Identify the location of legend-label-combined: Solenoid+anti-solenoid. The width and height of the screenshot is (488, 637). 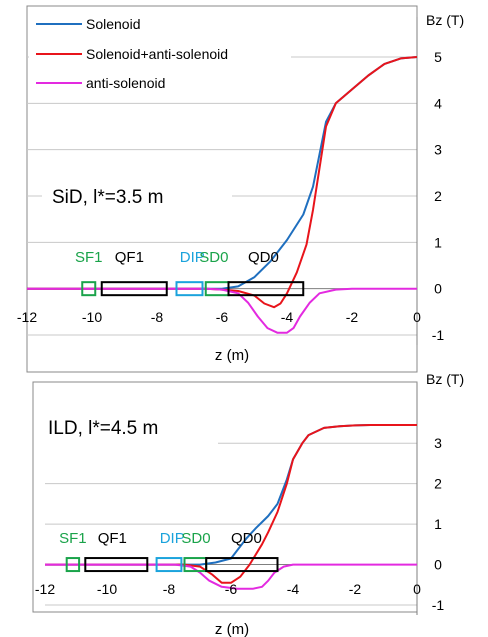
(157, 54).